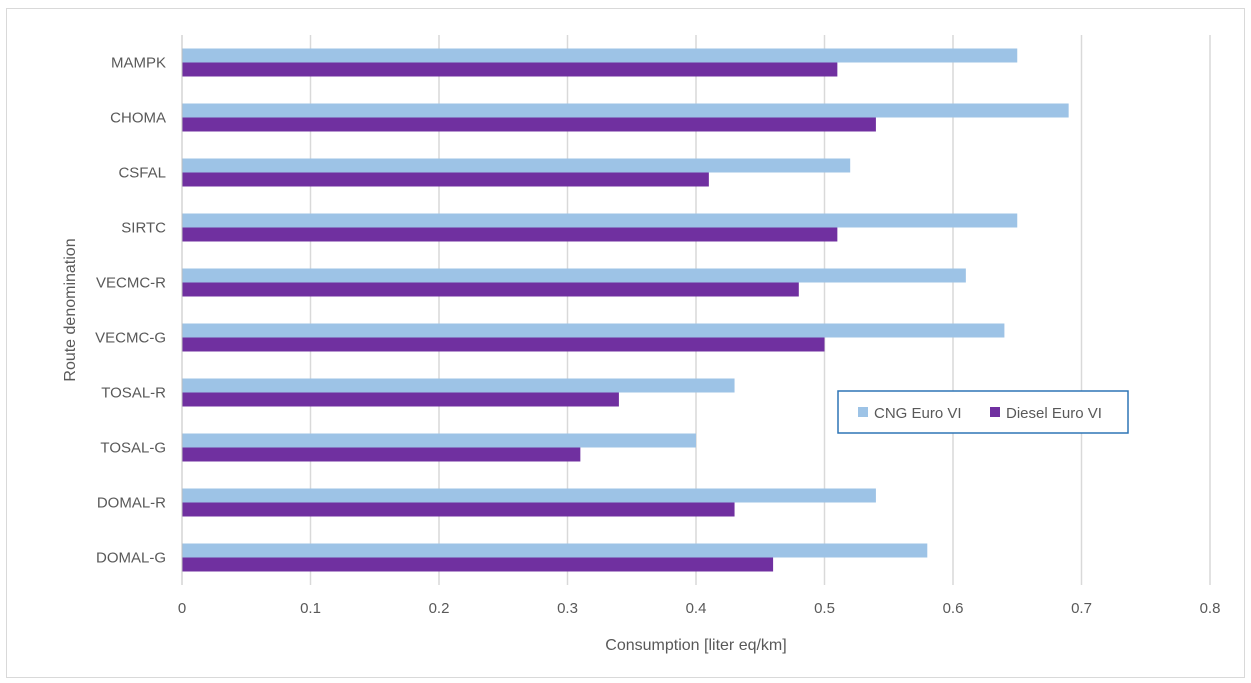 This screenshot has height=683, width=1251. Describe the element at coordinates (695, 645) in the screenshot. I see `x-axis-title: Consumption [liter eq/km]` at that location.